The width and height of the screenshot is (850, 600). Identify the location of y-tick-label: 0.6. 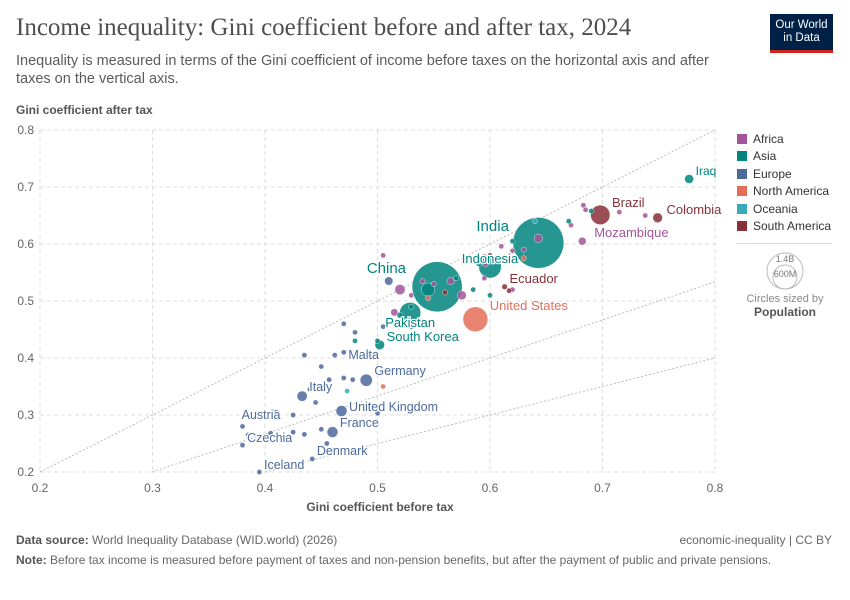
(25, 244).